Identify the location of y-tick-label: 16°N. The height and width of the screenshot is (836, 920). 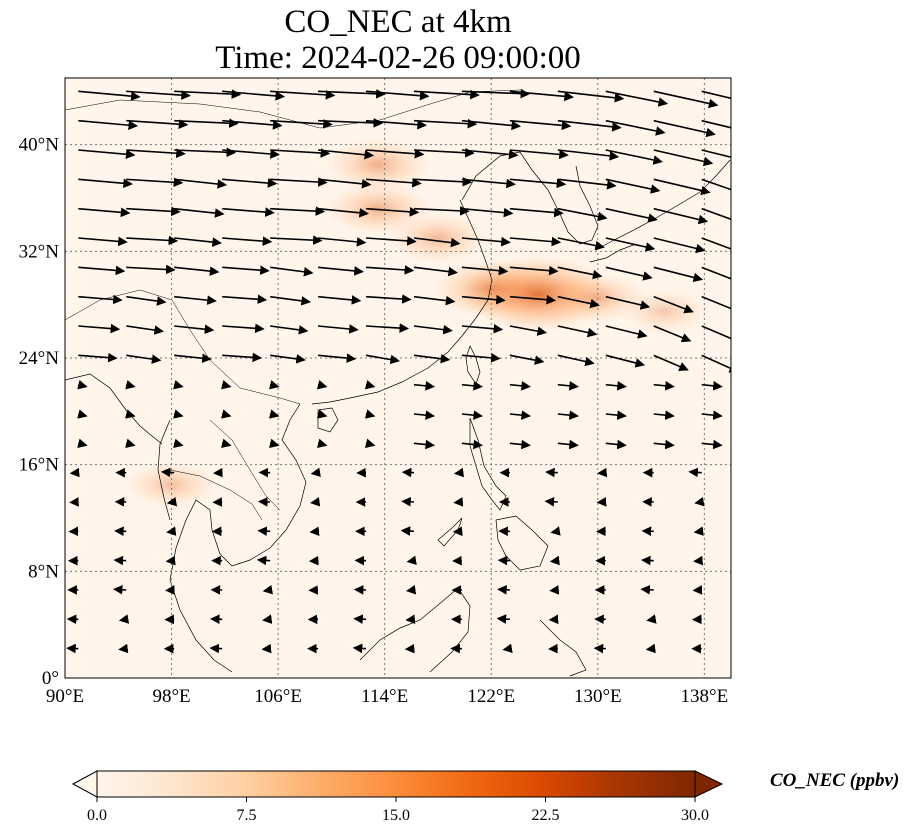
(39, 465).